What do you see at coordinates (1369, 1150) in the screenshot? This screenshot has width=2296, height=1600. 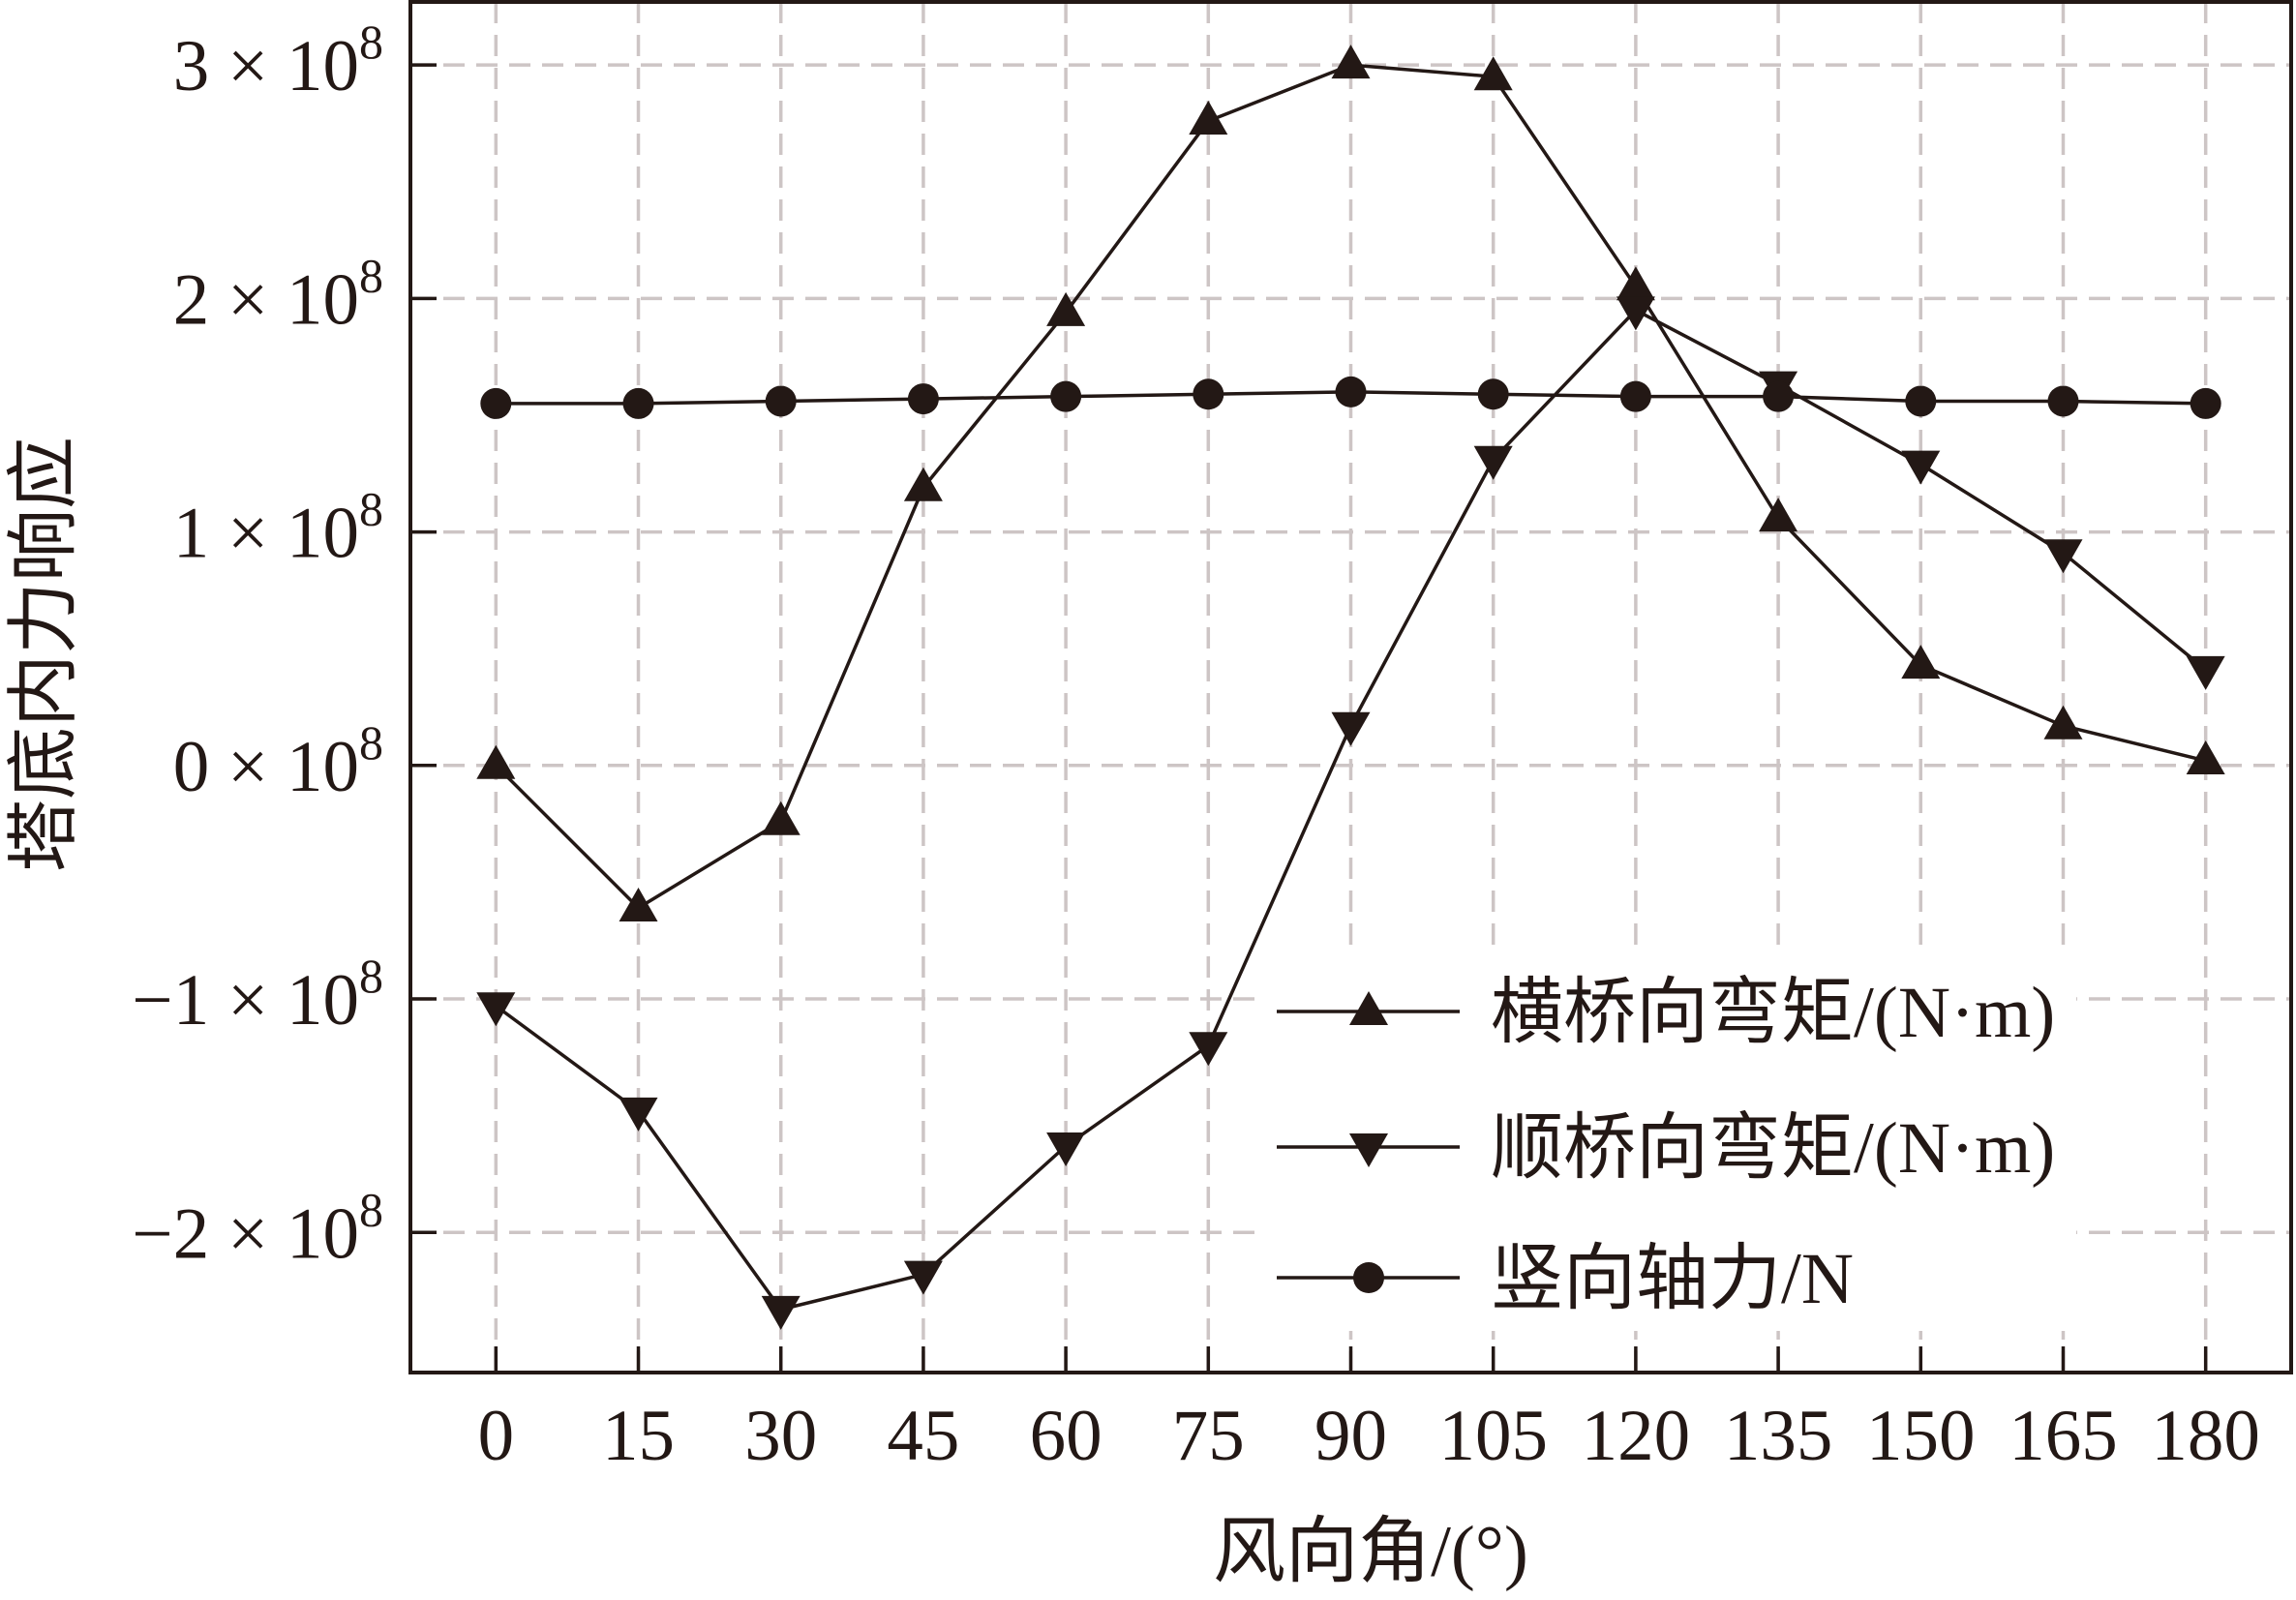 I see `legend-marker-longitudinal-bending-moment` at bounding box center [1369, 1150].